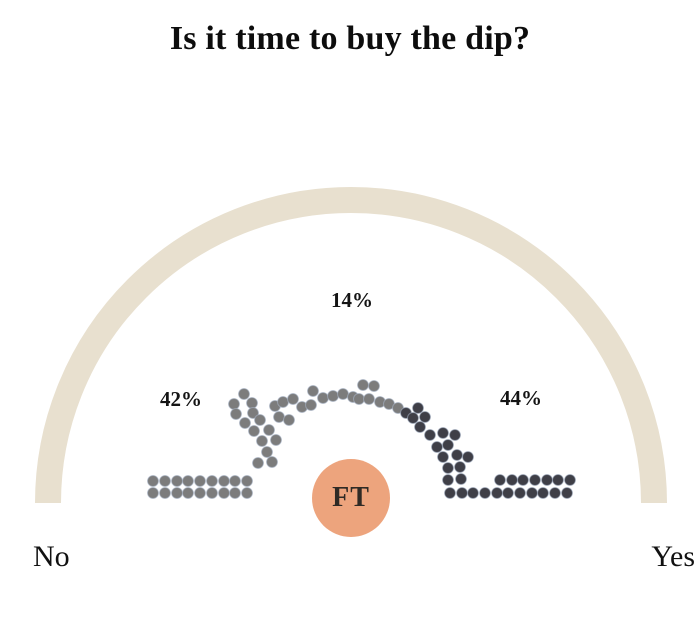  I want to click on percent-label-middle: 14%, so click(352, 300).